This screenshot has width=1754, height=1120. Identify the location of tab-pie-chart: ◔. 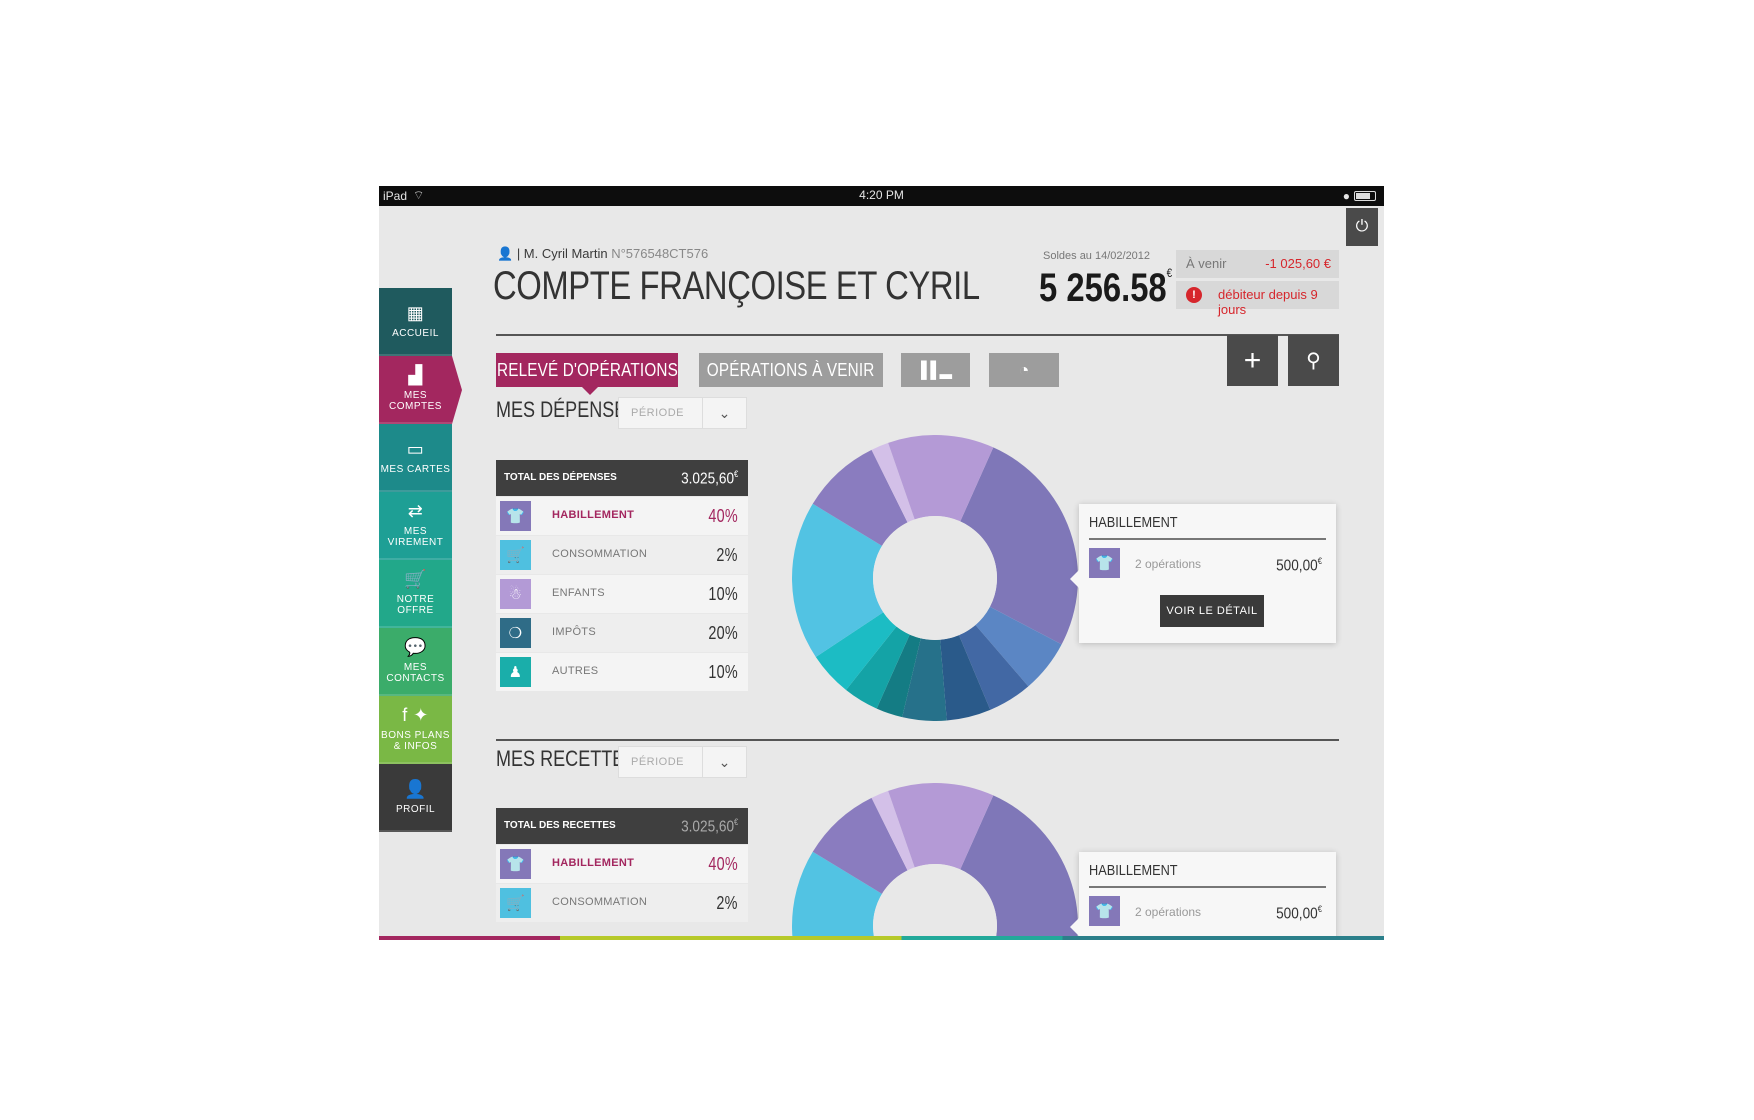
(1024, 370).